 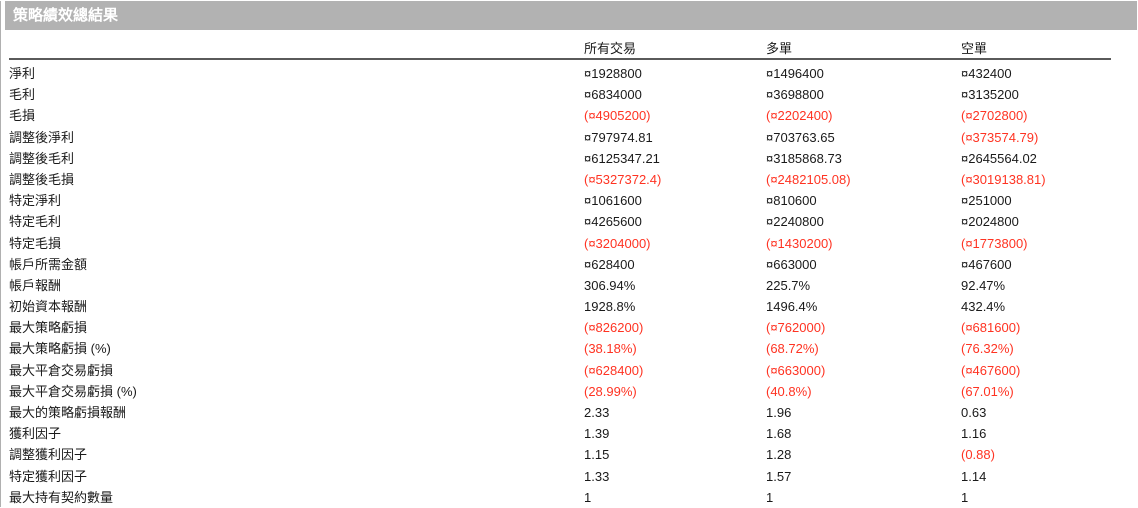 I want to click on section-title: 策略績效總結果, so click(x=66, y=15).